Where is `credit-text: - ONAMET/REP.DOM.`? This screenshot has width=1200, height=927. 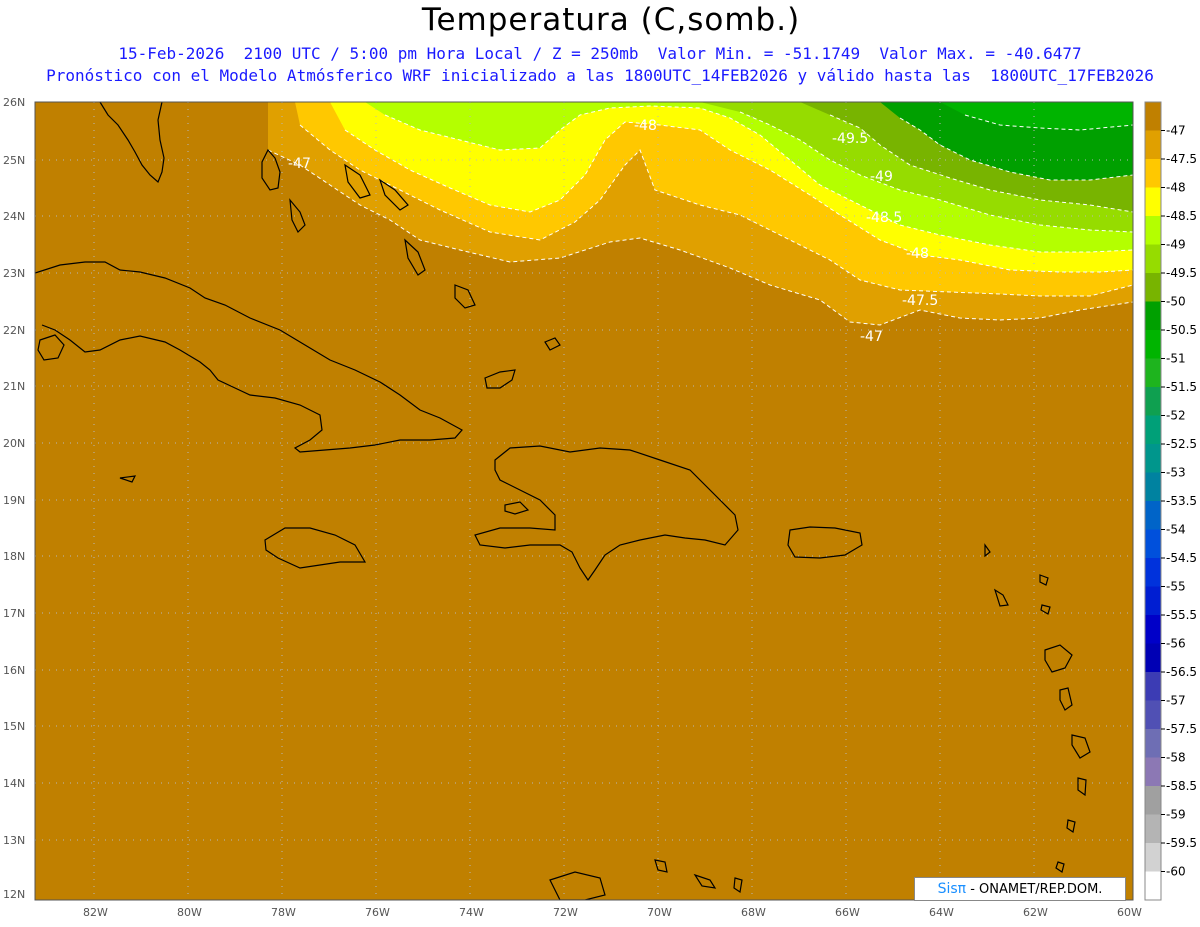 credit-text: - ONAMET/REP.DOM. is located at coordinates (1034, 889).